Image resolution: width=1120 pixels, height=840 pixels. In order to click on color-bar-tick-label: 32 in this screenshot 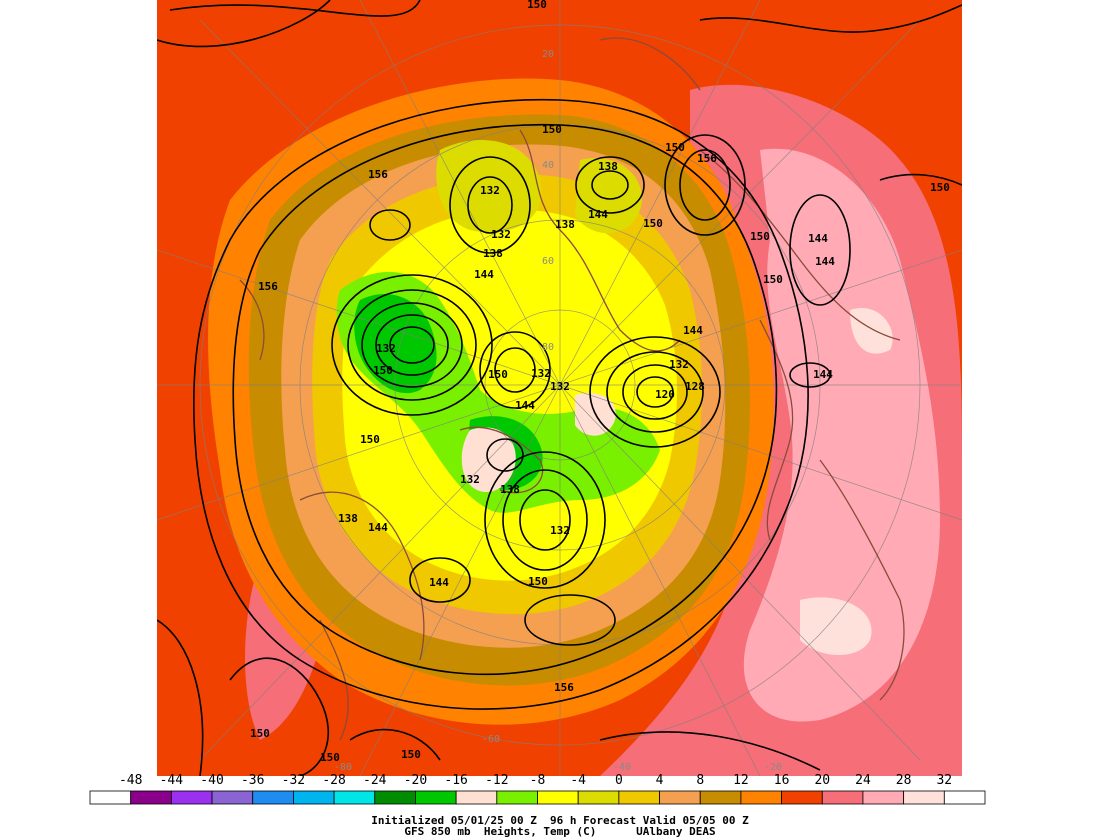, I will do `click(944, 780)`.